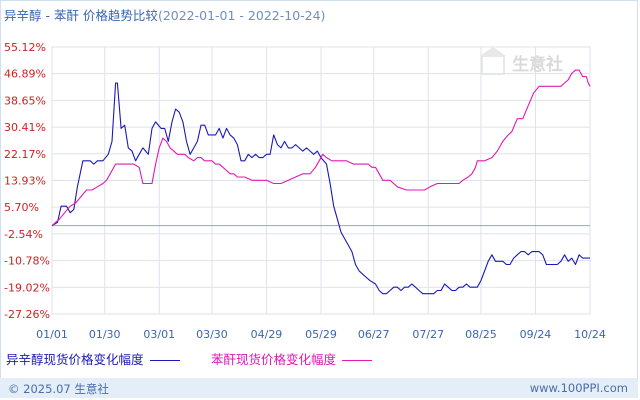 The image size is (640, 400). I want to click on x-tick-label: 06/27, so click(374, 334).